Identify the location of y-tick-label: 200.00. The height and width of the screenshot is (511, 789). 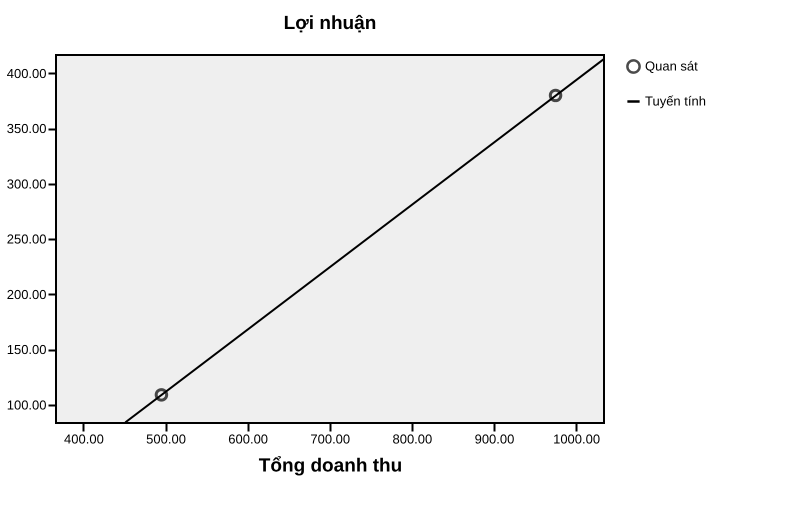
(26, 294).